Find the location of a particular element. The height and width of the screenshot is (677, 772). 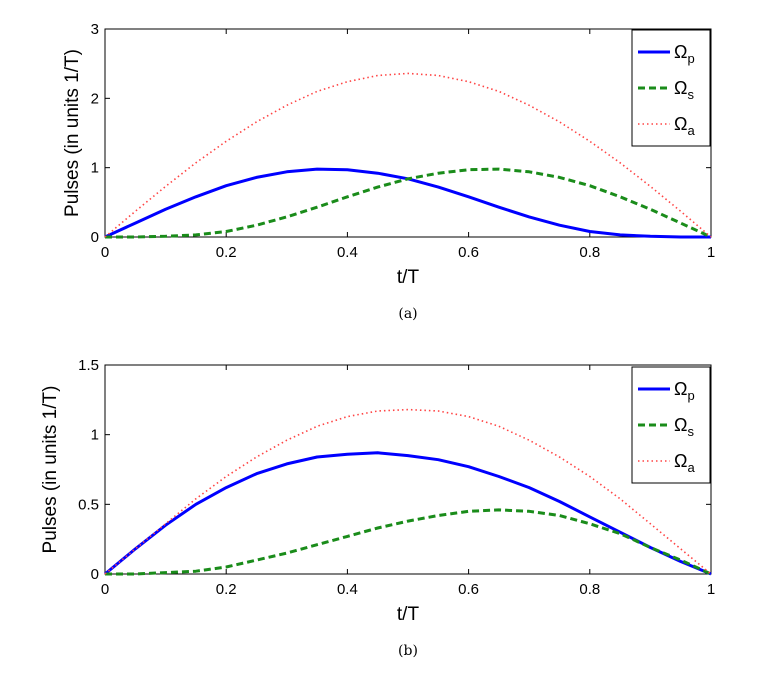

panel-caption: (a) is located at coordinates (407, 314).